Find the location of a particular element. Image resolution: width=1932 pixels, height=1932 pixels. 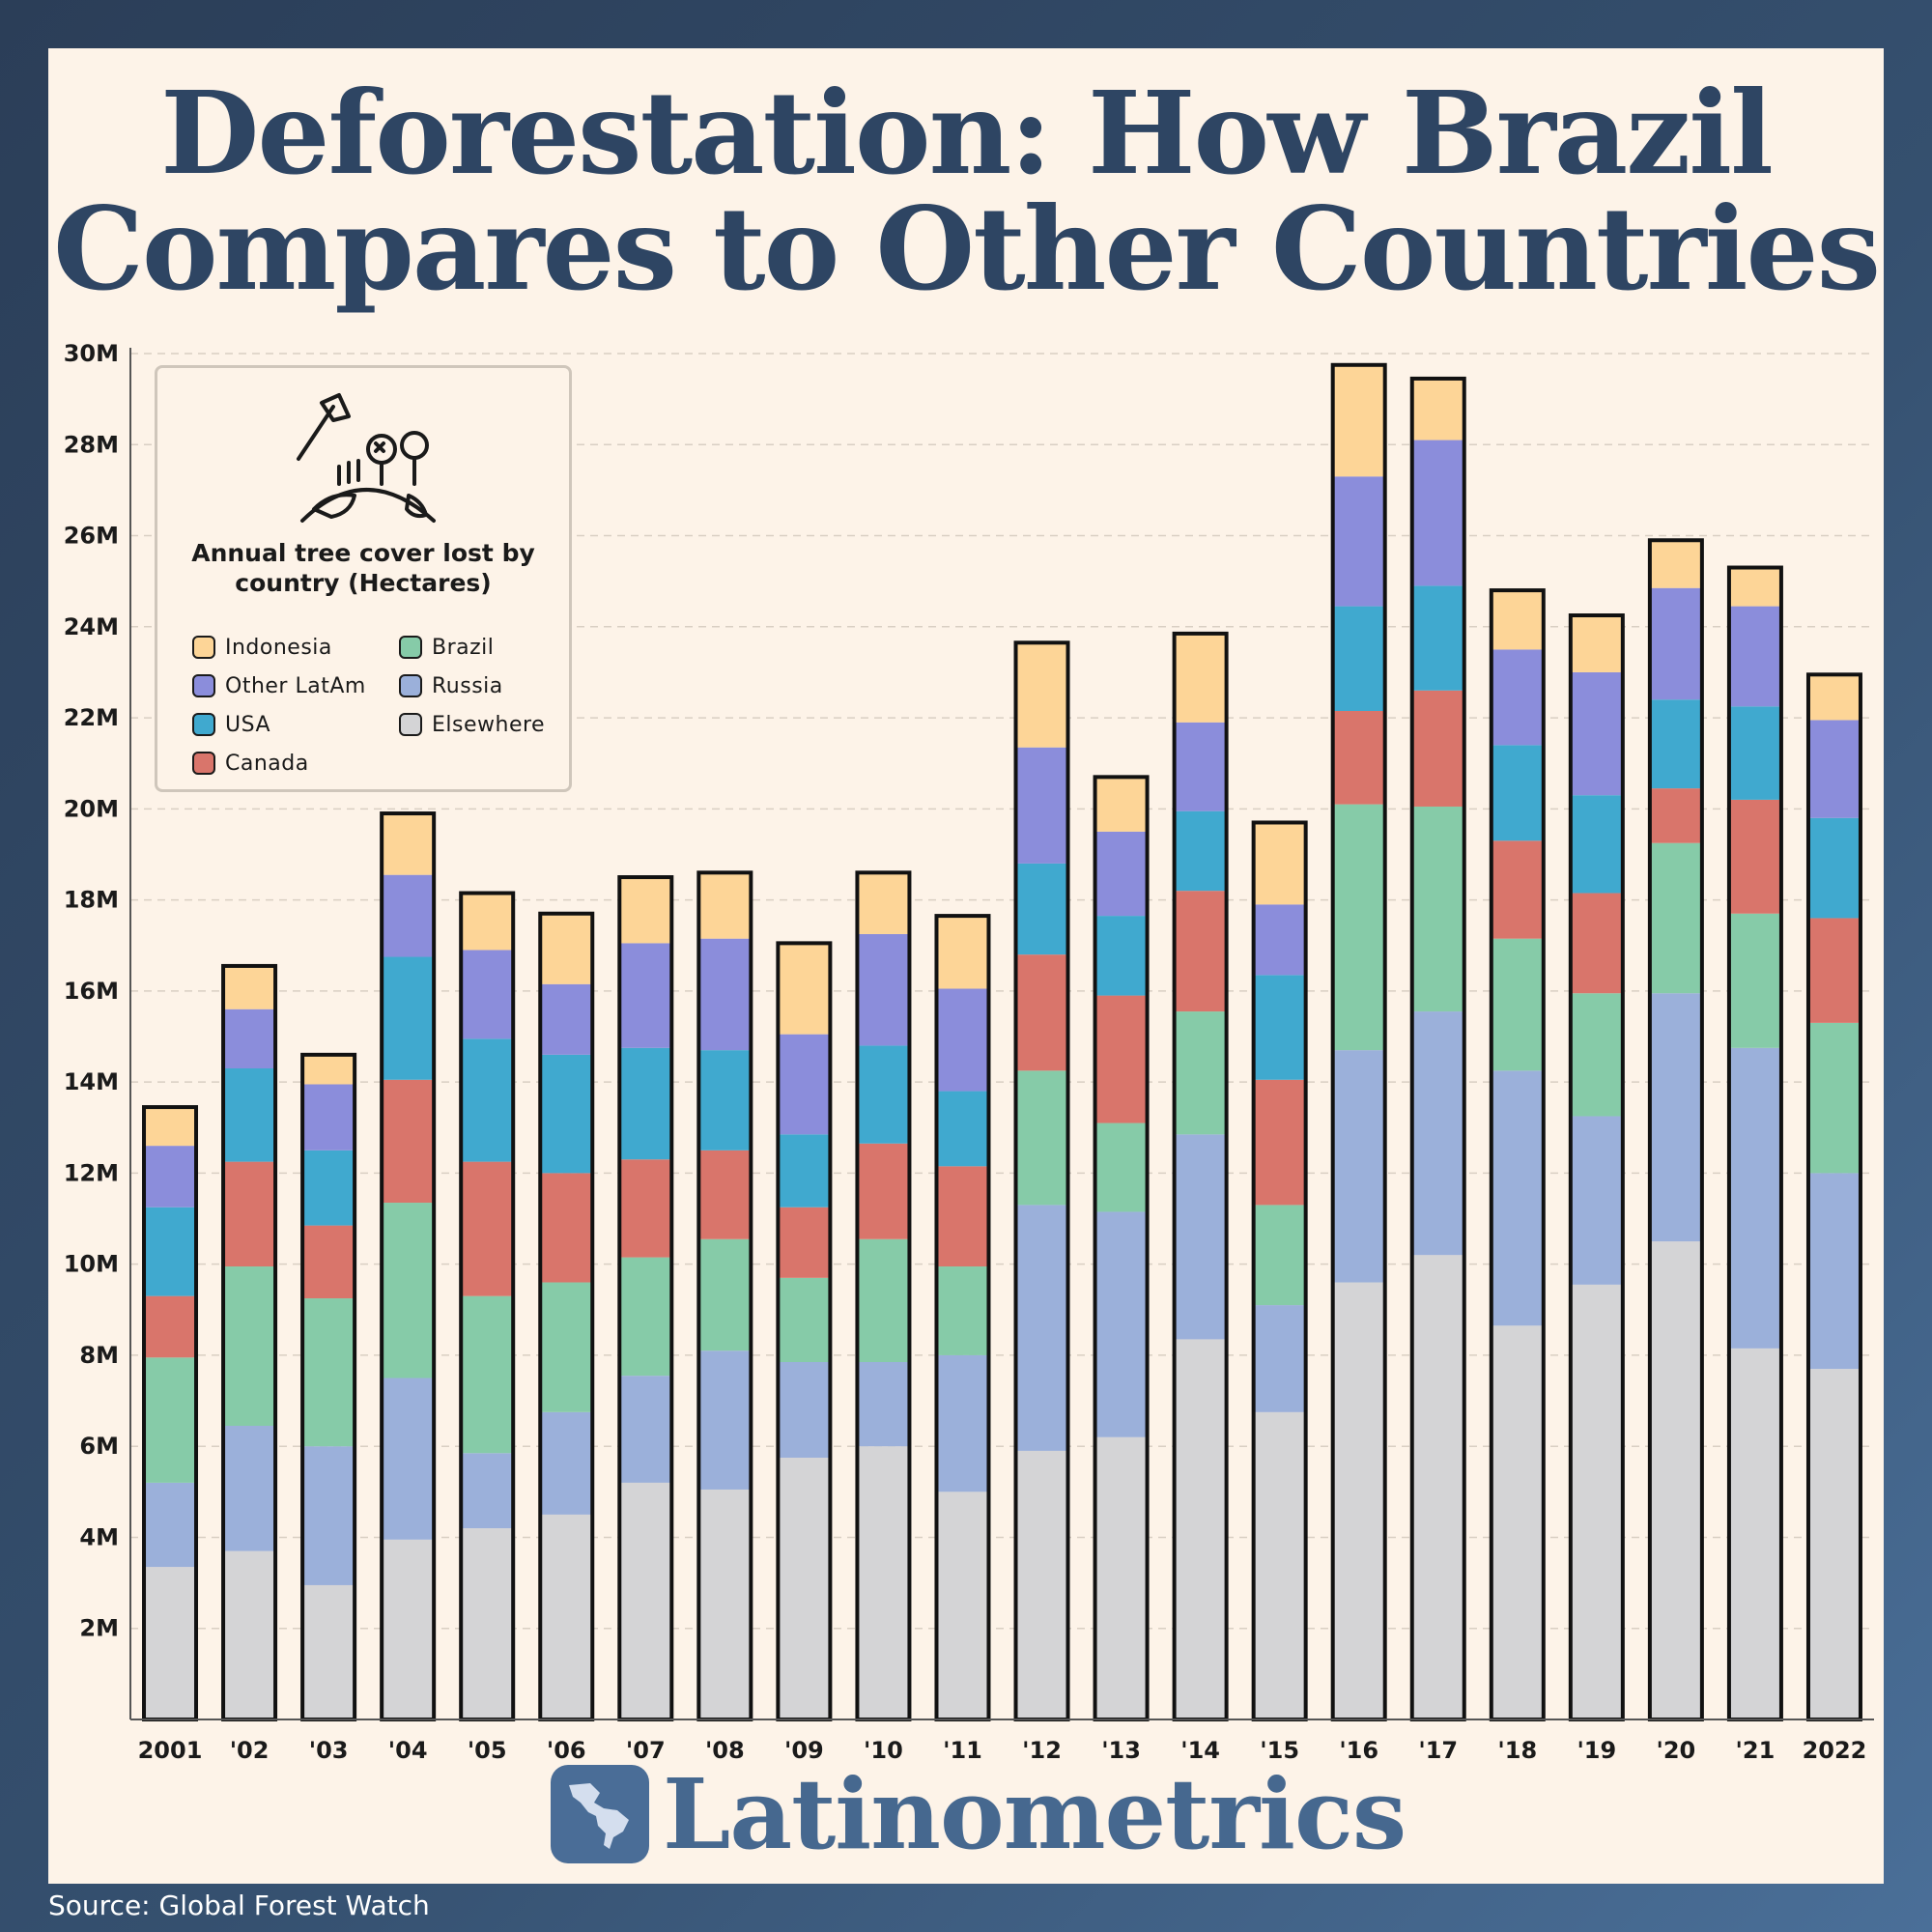

legend-item-indonesia: Indonesia is located at coordinates (262, 647).